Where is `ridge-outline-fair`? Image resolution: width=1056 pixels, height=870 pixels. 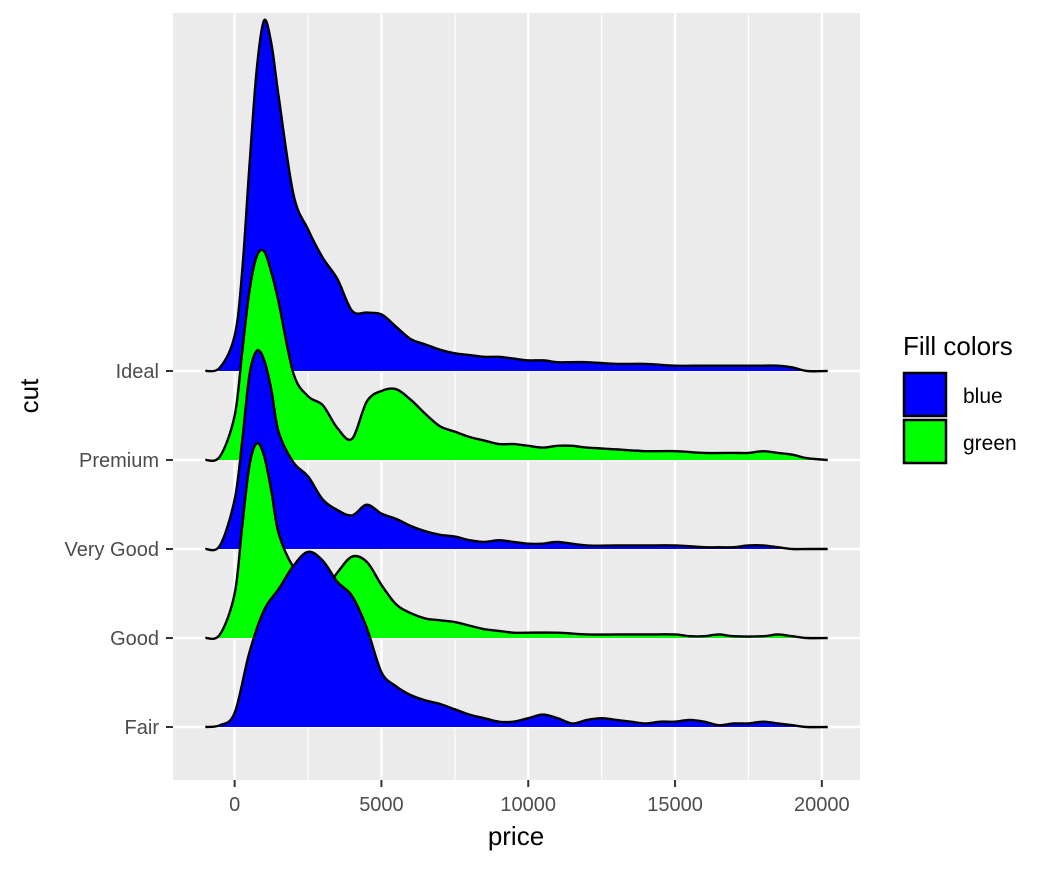 ridge-outline-fair is located at coordinates (516, 639).